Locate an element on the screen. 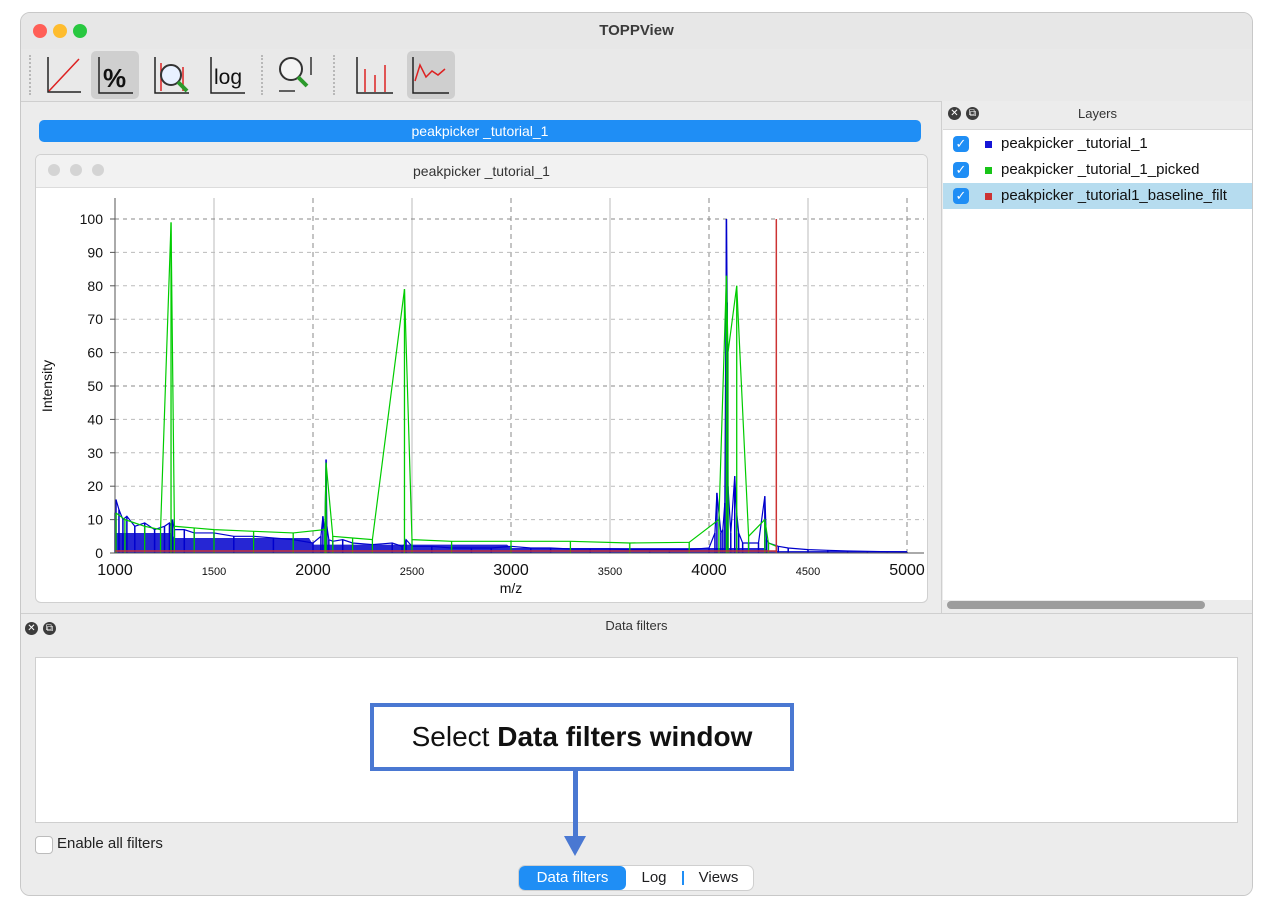  layer-name: peakpicker _tutorial_1_picked is located at coordinates (1100, 169).